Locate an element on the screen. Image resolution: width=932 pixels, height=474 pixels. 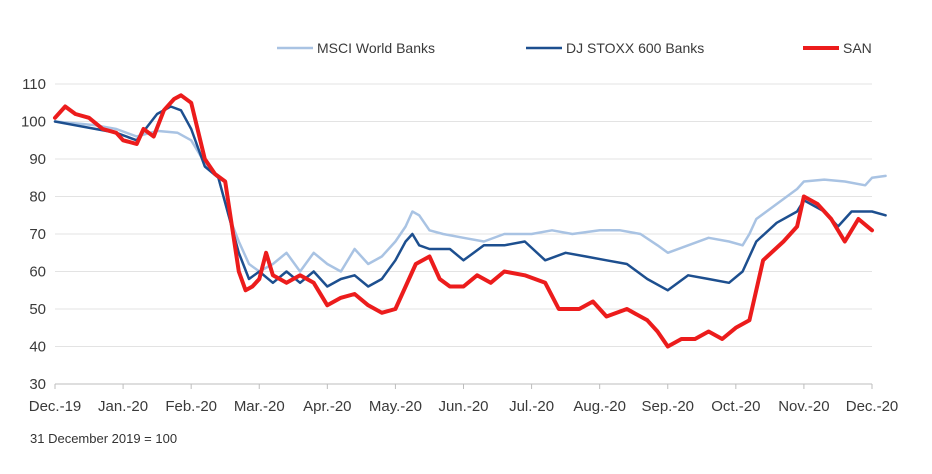
x-tick-label: Jun.-20 is located at coordinates (463, 406).